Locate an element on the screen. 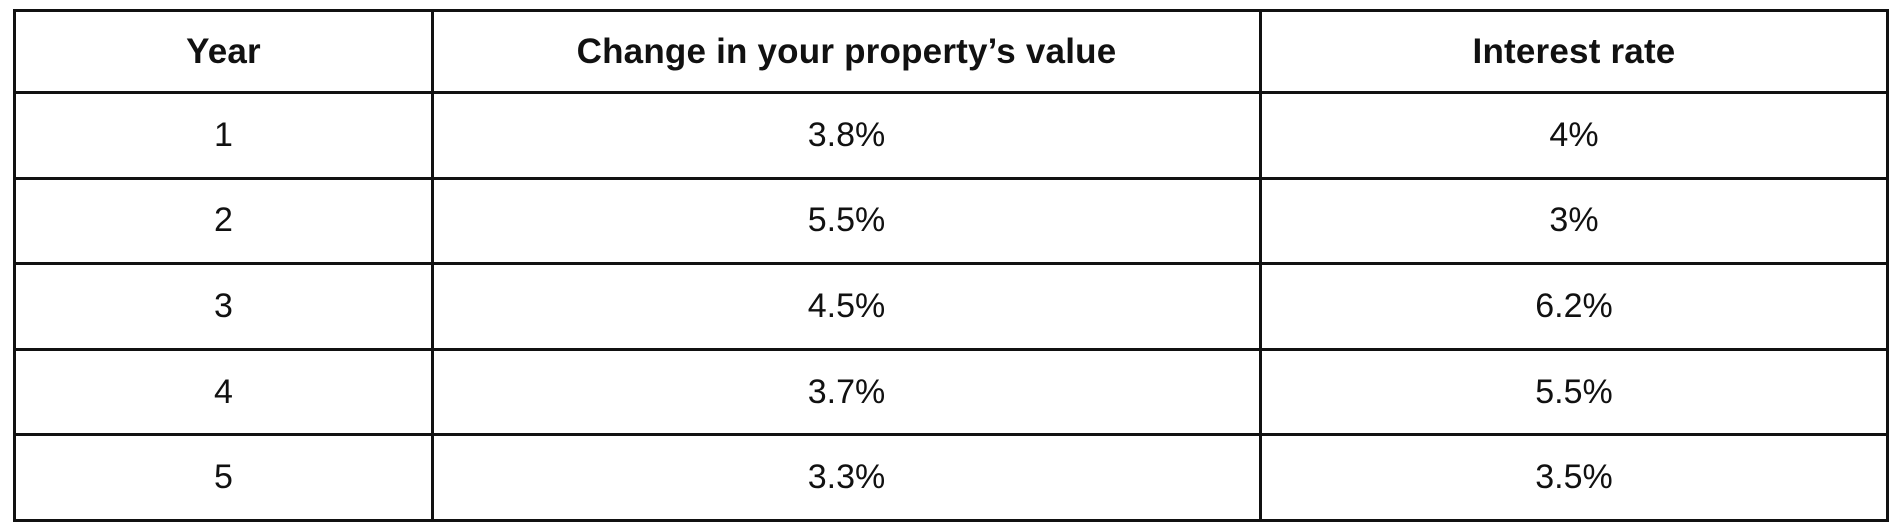  cell-property-value-change: 5.5% is located at coordinates (846, 221).